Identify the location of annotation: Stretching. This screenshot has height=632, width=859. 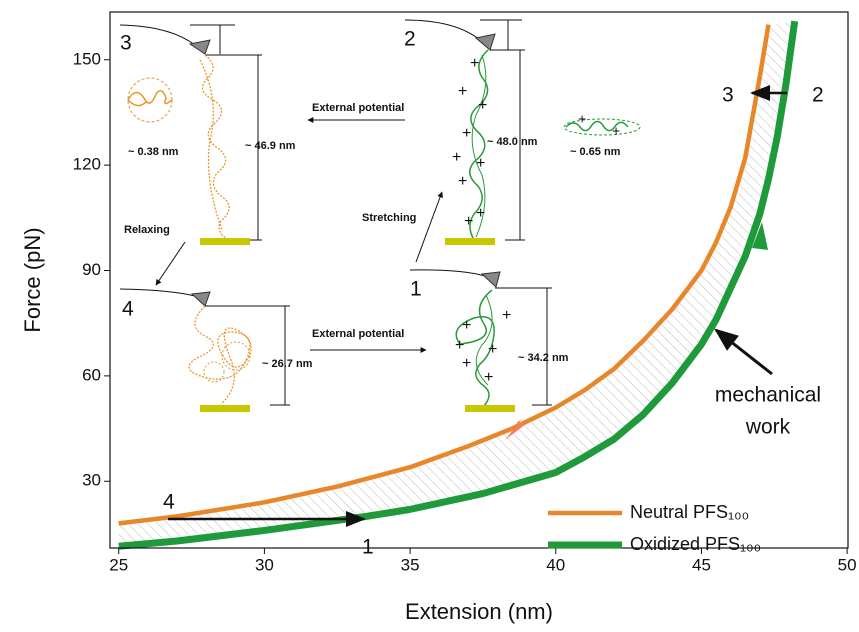
(389, 218).